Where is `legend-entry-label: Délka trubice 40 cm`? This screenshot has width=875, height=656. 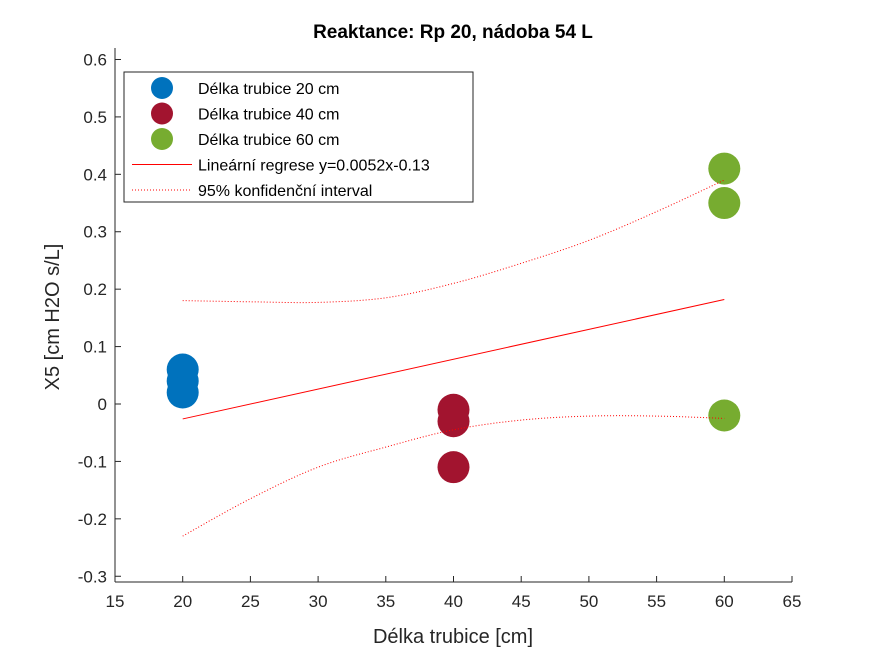 legend-entry-label: Délka trubice 40 cm is located at coordinates (268, 115).